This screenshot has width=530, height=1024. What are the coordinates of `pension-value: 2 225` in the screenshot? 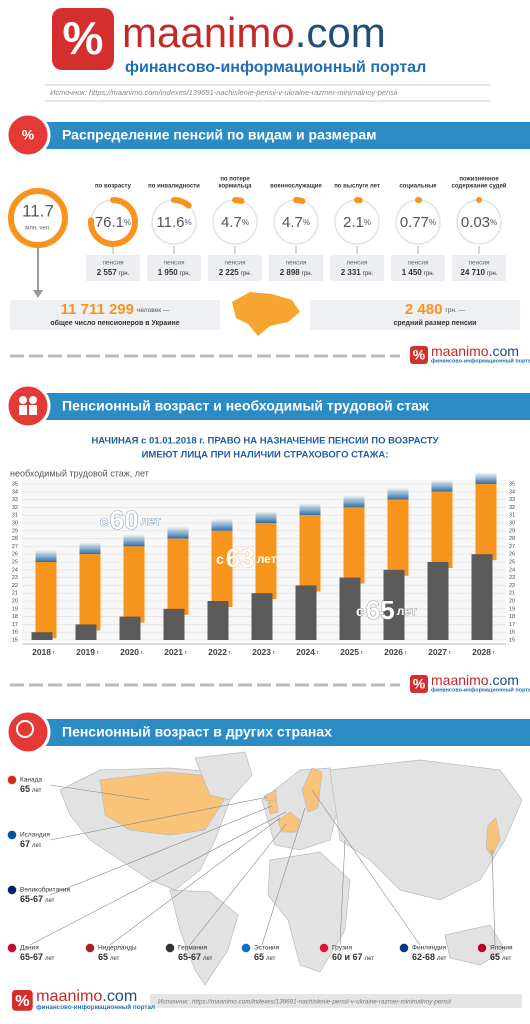 It's located at (229, 272).